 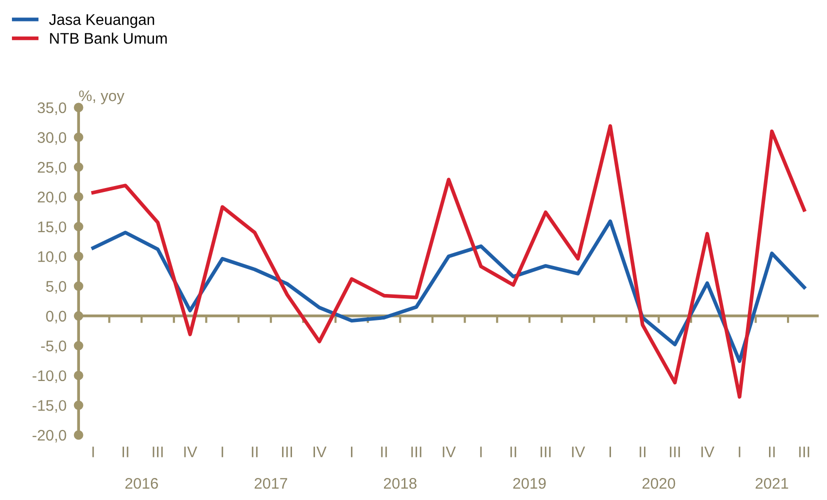 I want to click on y-tick-label: 10,0, so click(x=52, y=257).